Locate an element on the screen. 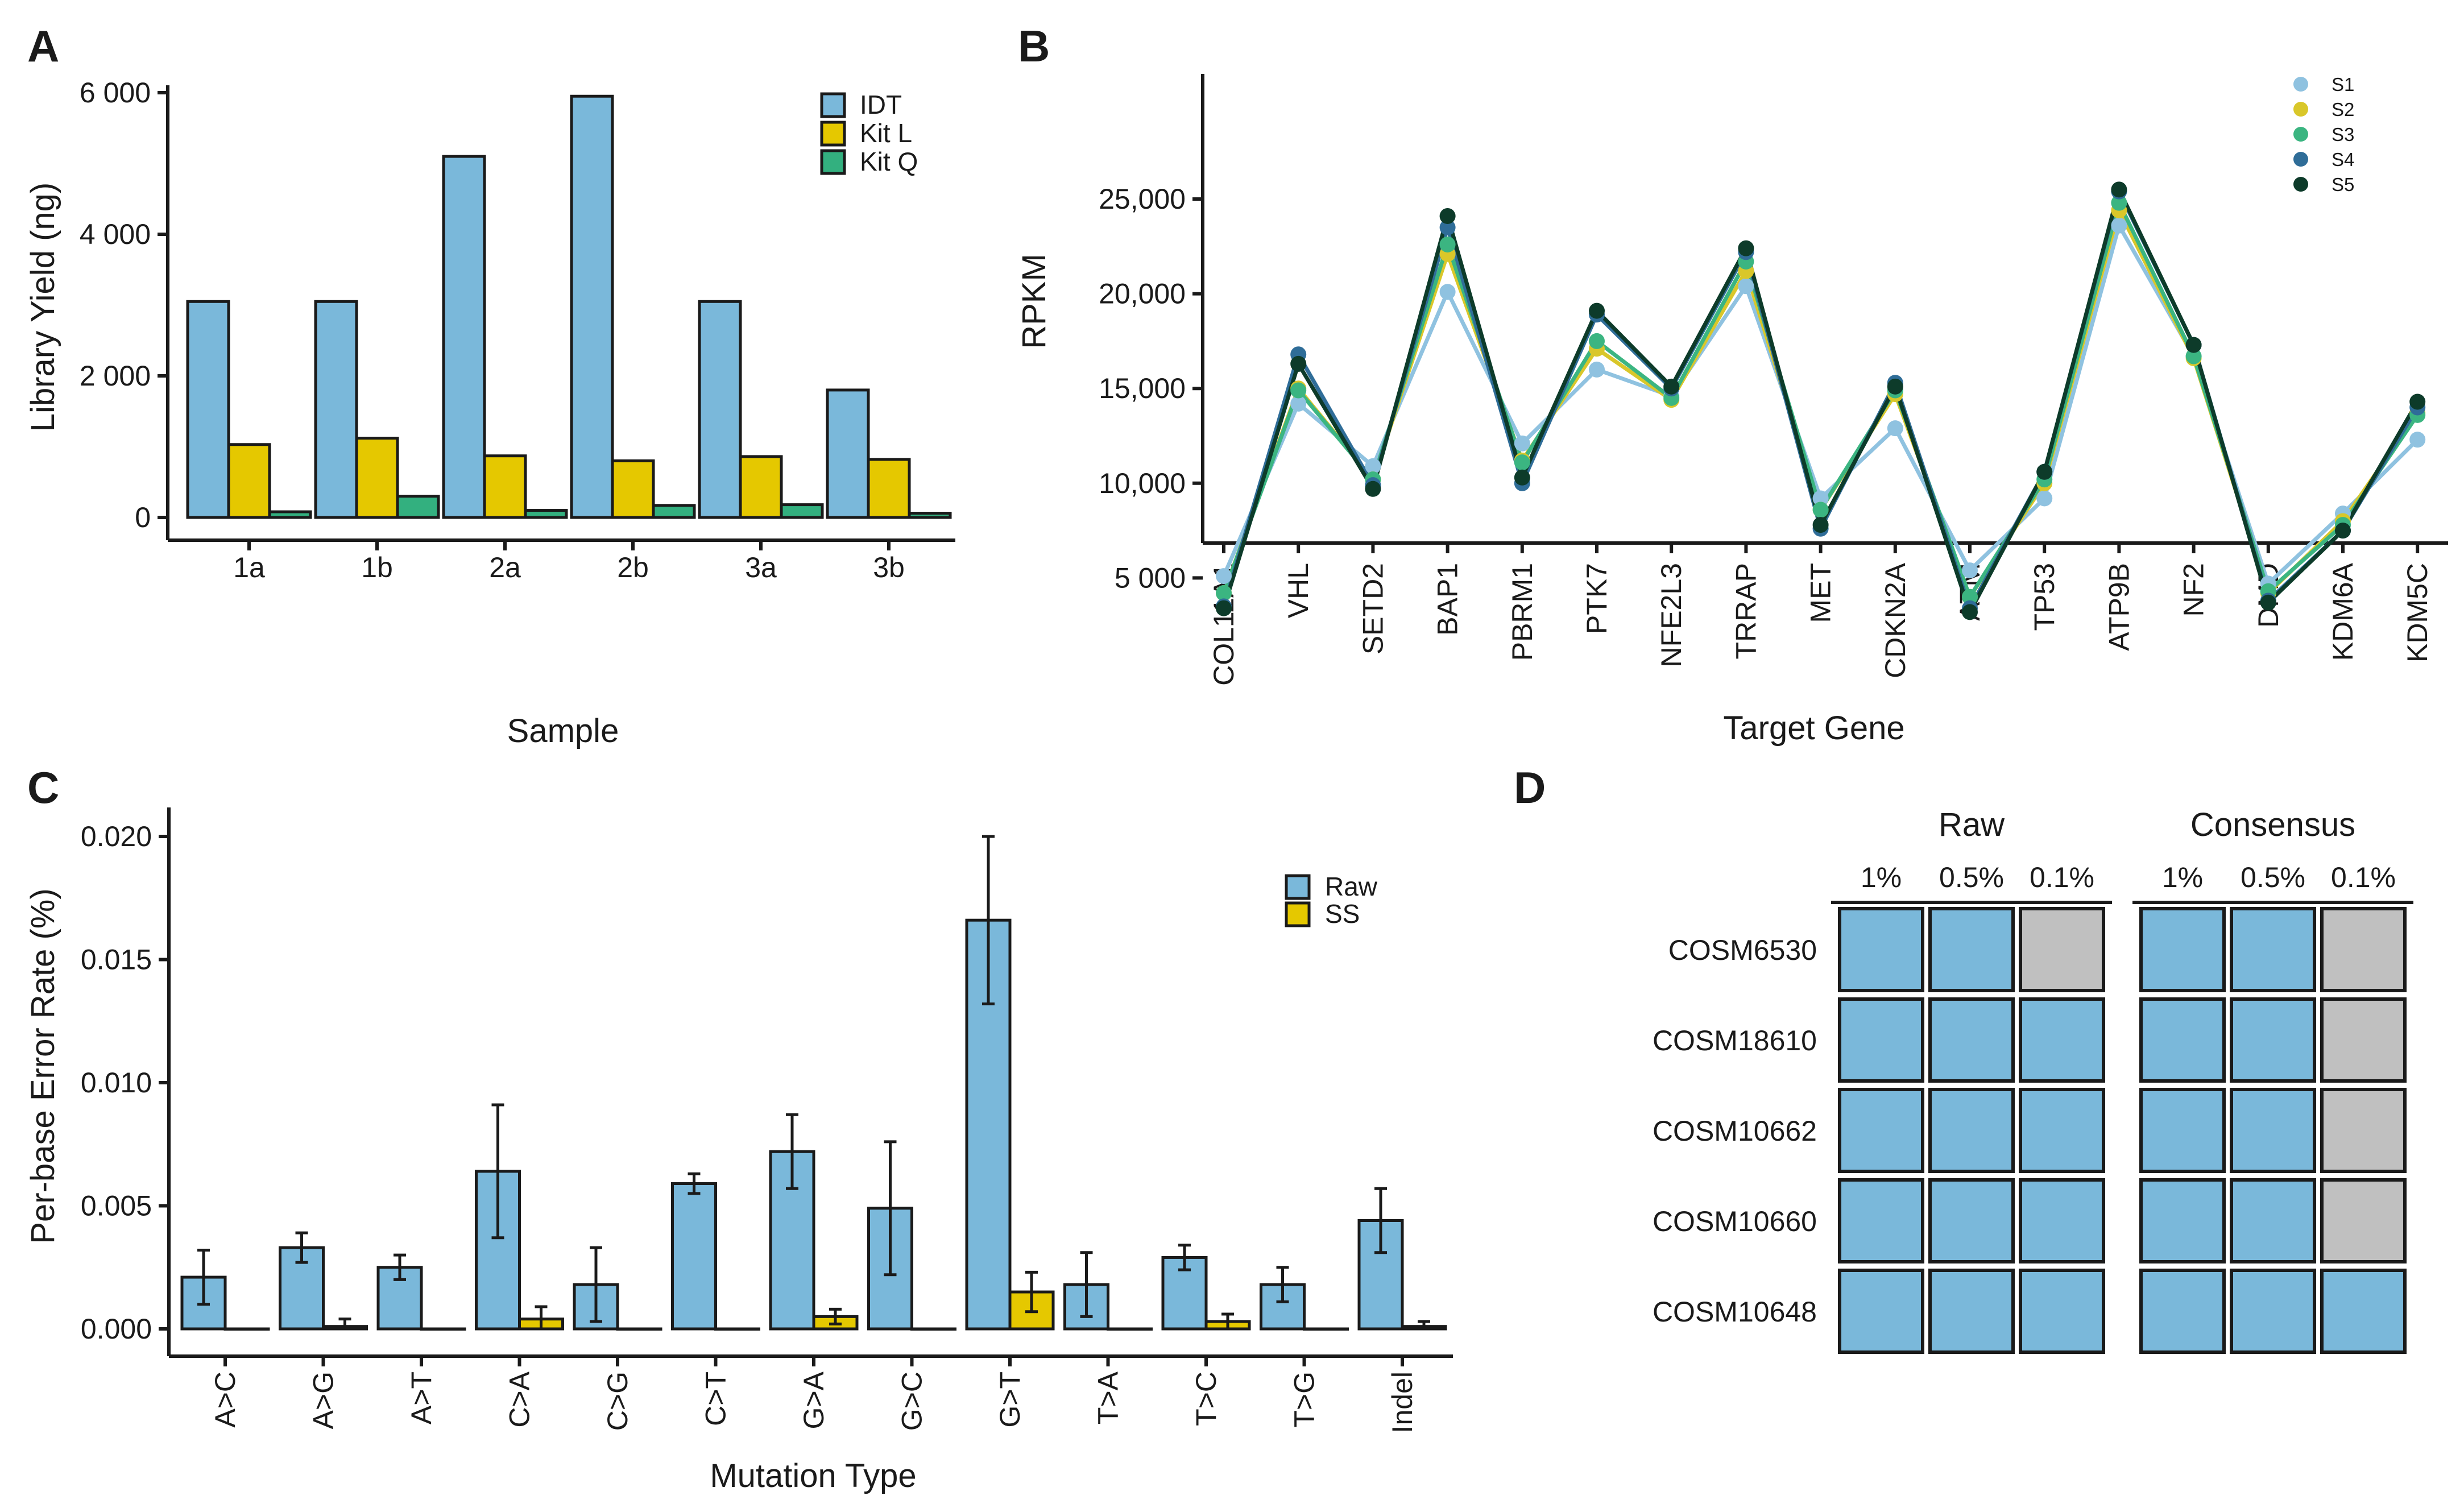 Image resolution: width=2464 pixels, height=1508 pixels. y-axis-title: RPKM is located at coordinates (1035, 301).